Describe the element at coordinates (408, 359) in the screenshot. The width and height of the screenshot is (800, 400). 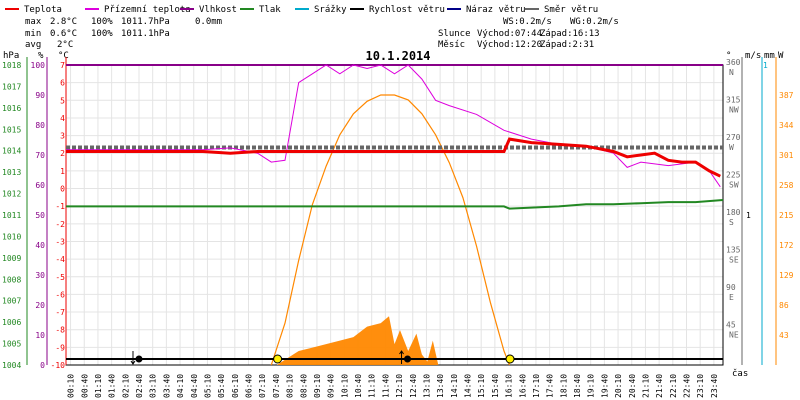
I see `moonrise-marker` at that location.